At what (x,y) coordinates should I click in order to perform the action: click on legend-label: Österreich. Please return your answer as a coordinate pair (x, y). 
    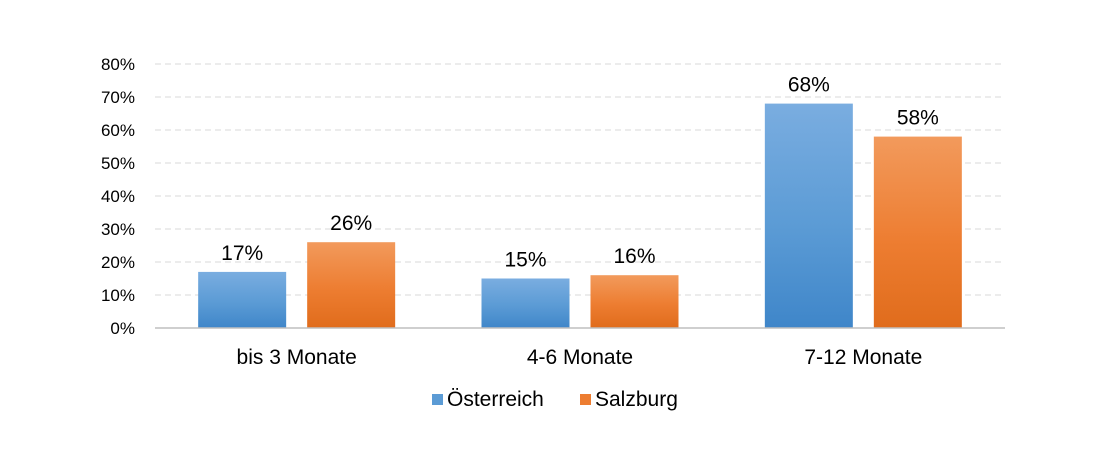
    Looking at the image, I should click on (495, 399).